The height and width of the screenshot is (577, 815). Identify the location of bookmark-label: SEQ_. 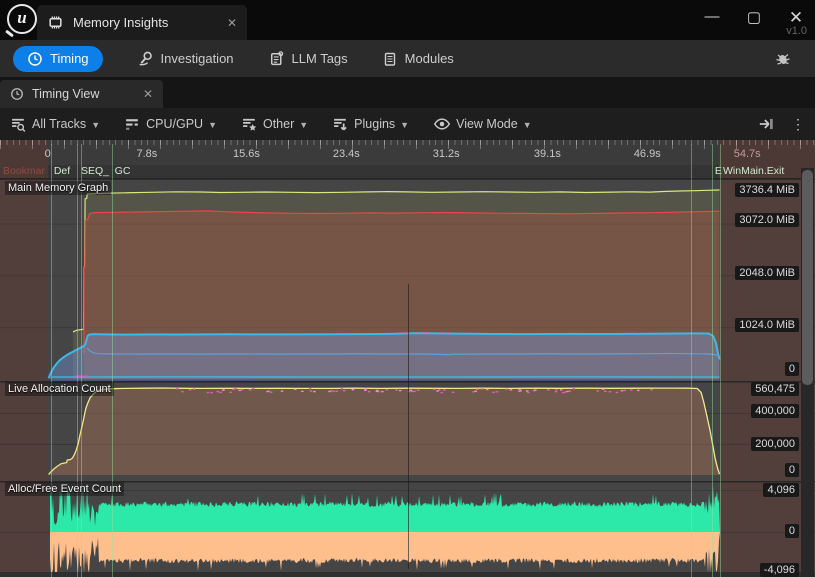
(94, 171).